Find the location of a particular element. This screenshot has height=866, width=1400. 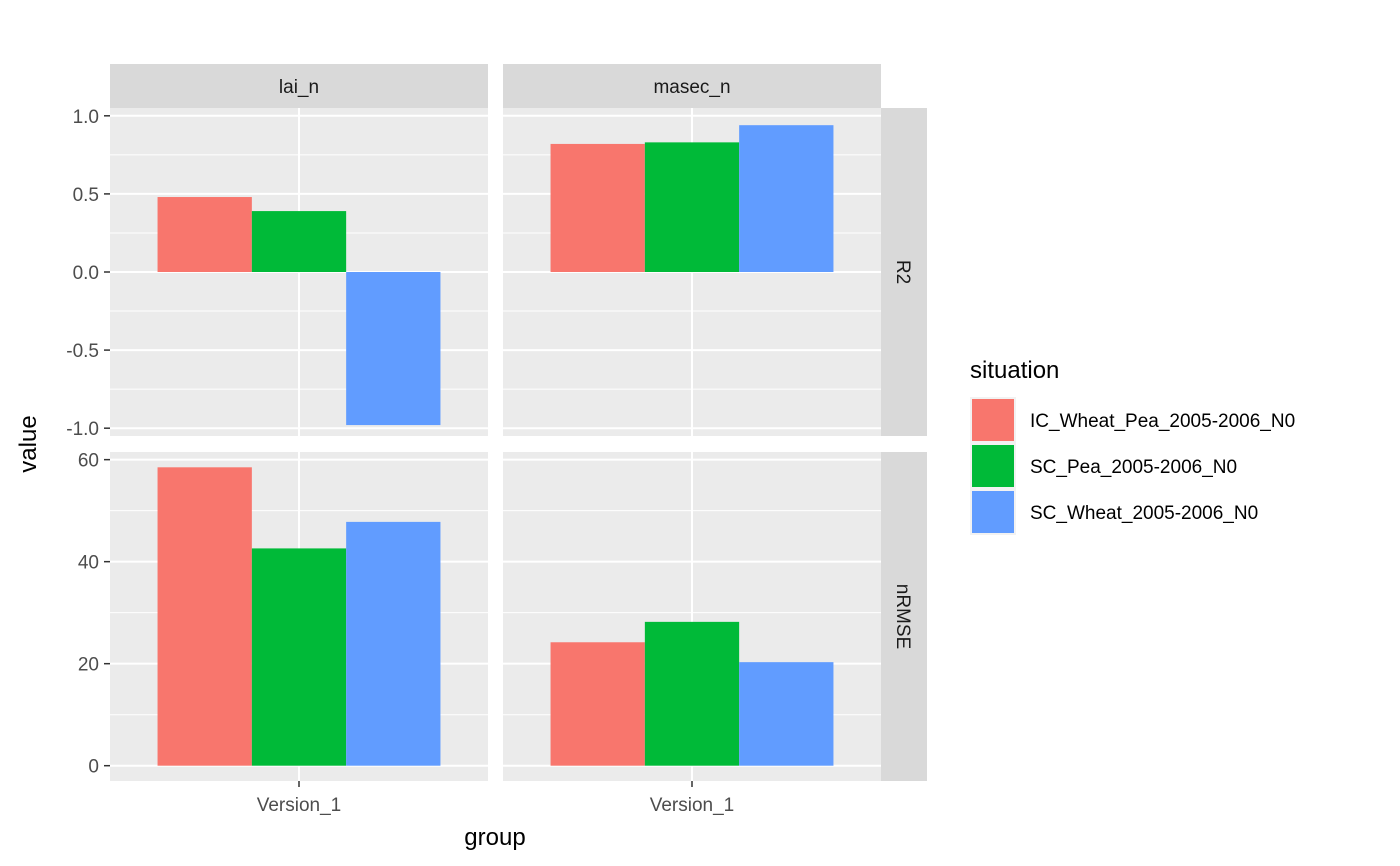

column-strip-label: masec_n is located at coordinates (691, 87).